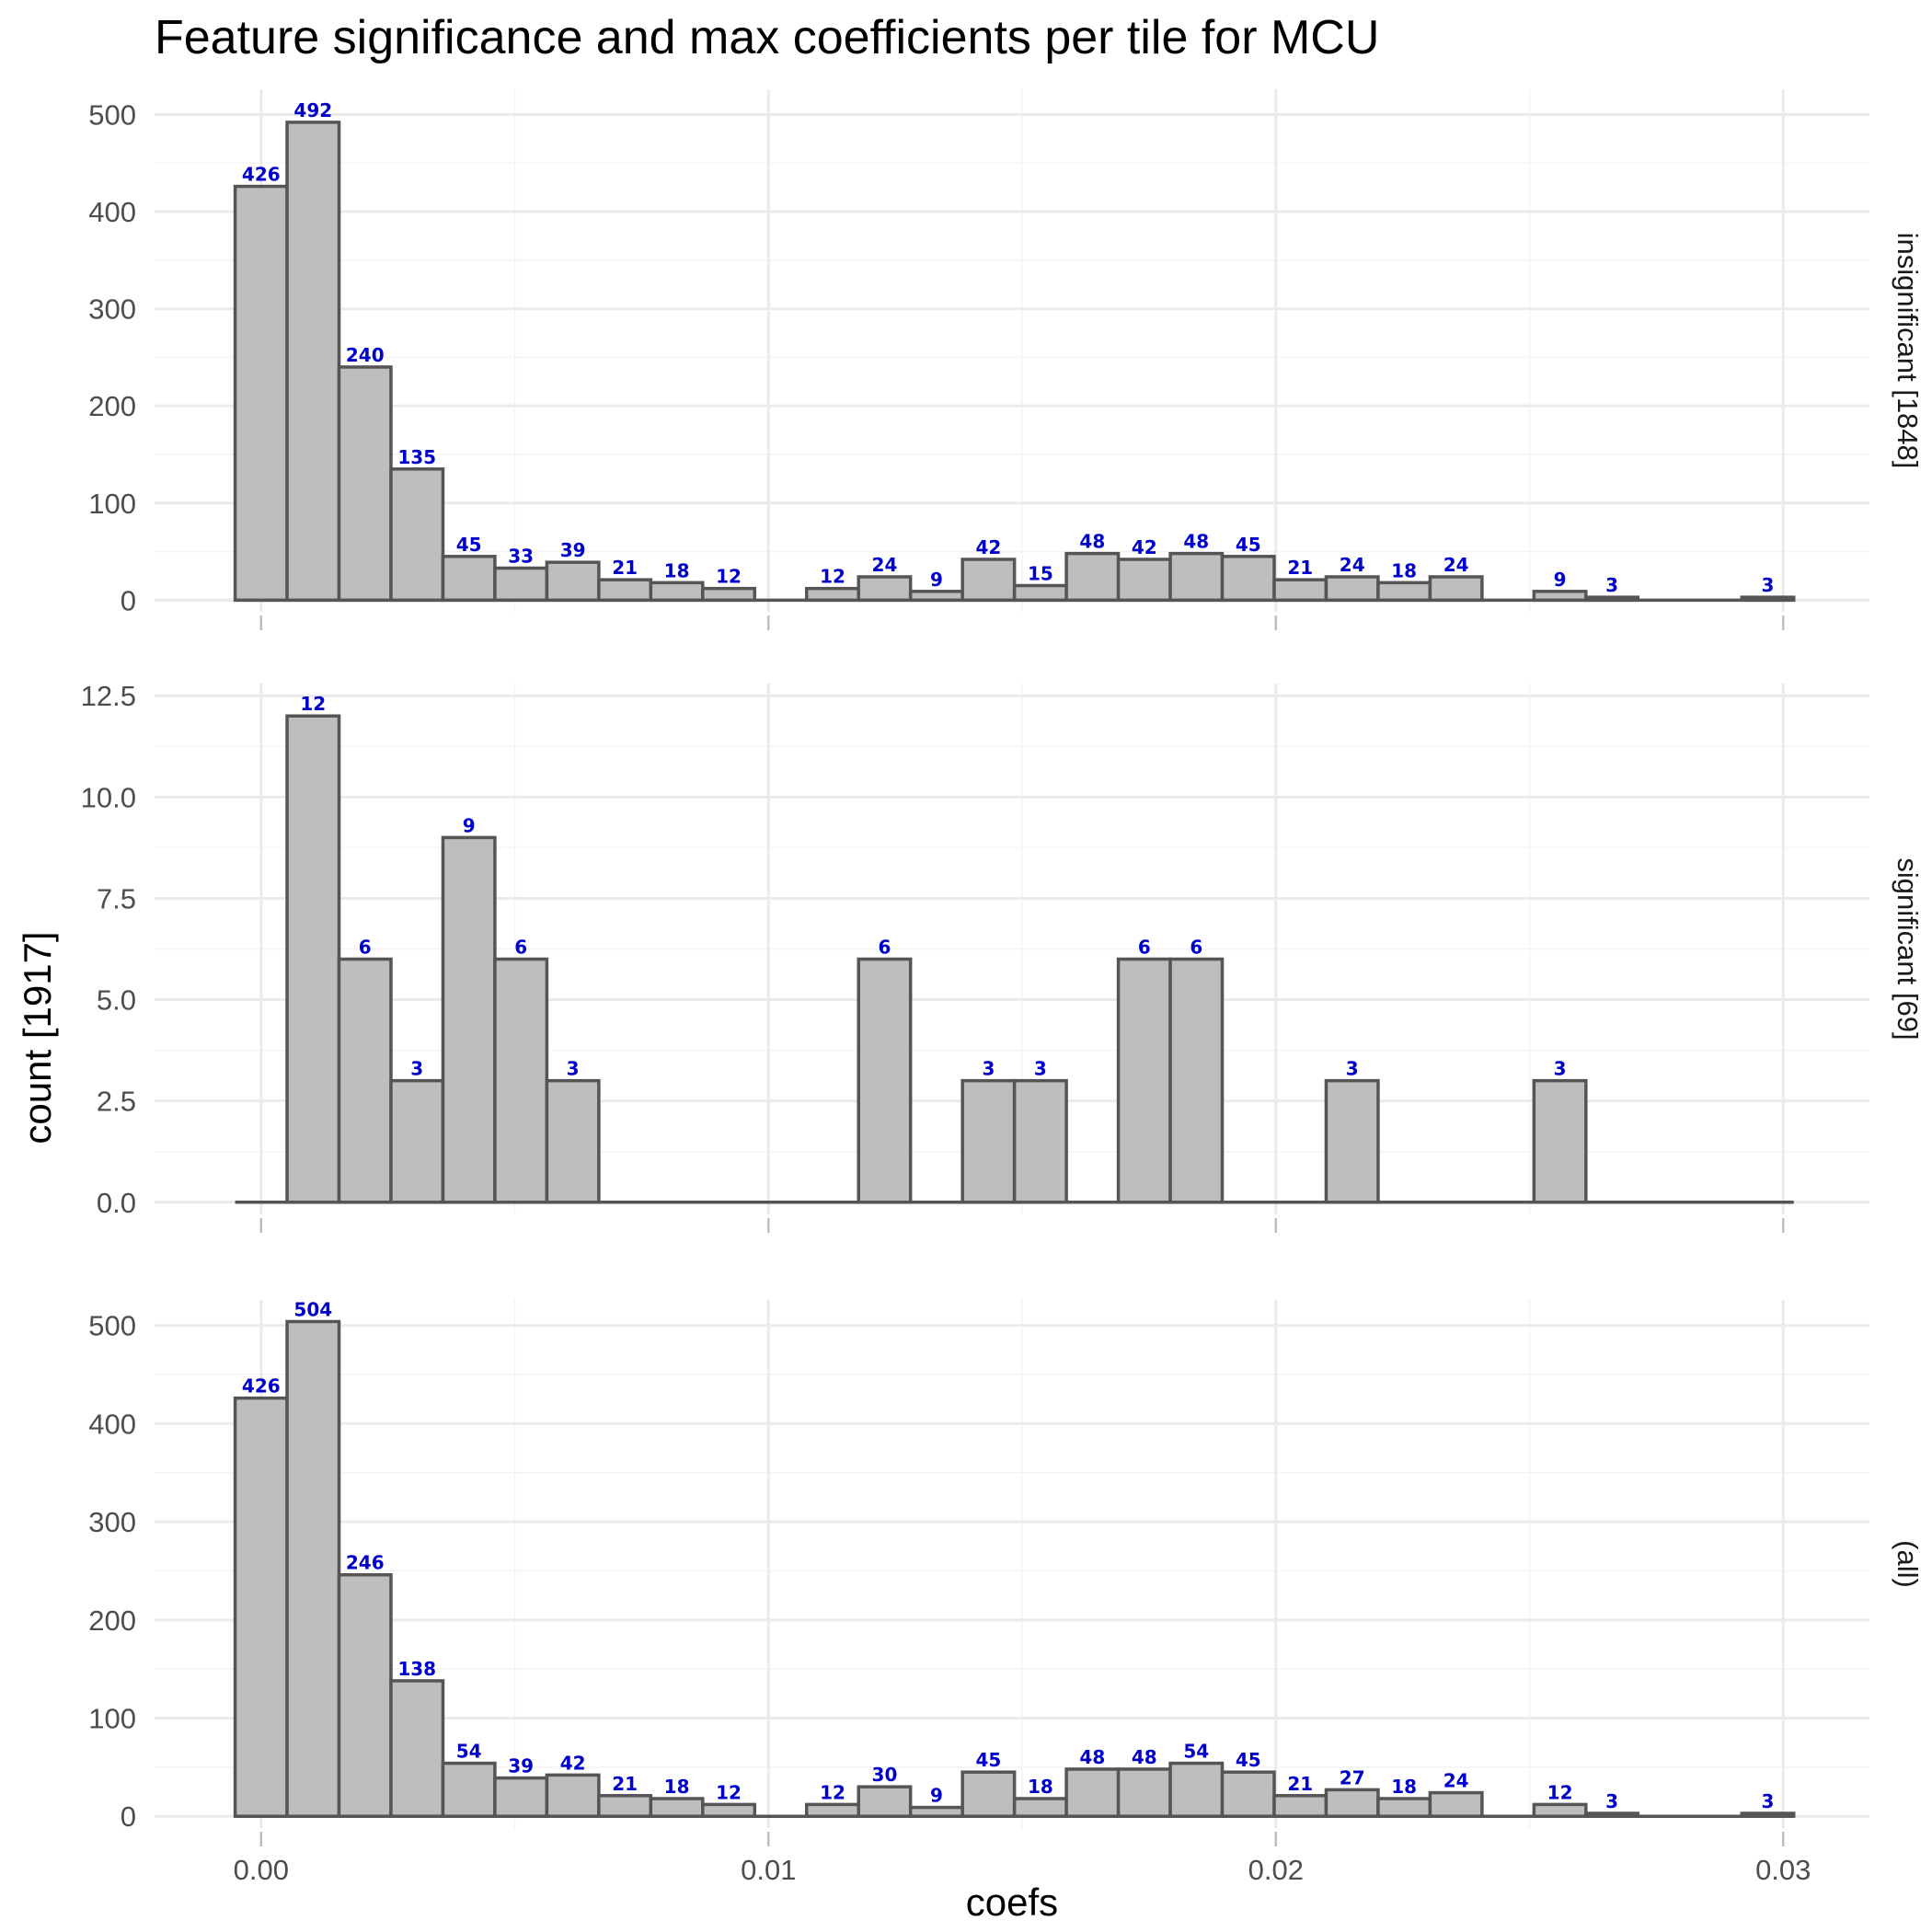  I want to click on x-tick-label: 0.01, so click(768, 1870).